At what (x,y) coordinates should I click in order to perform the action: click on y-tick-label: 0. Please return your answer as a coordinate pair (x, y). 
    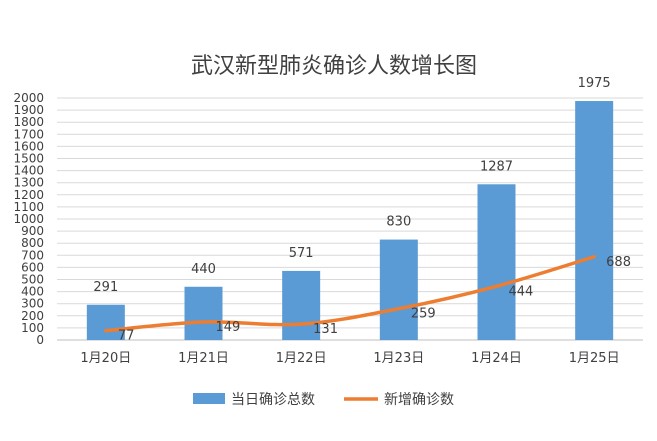
    Looking at the image, I should click on (40, 340).